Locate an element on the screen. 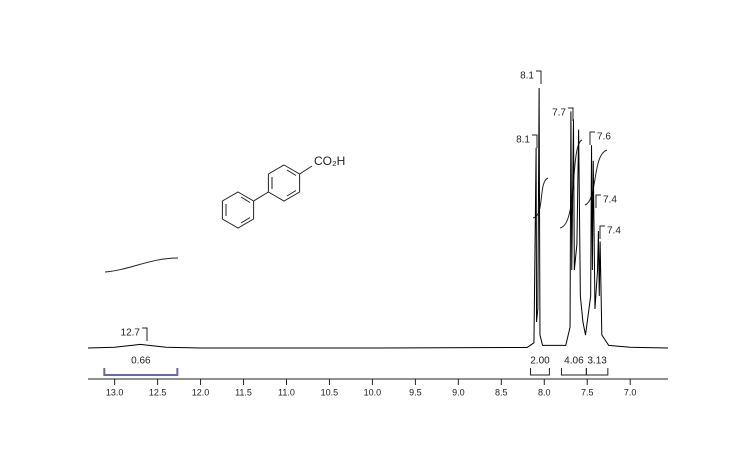  x-tick-label: 7.5 is located at coordinates (587, 392).